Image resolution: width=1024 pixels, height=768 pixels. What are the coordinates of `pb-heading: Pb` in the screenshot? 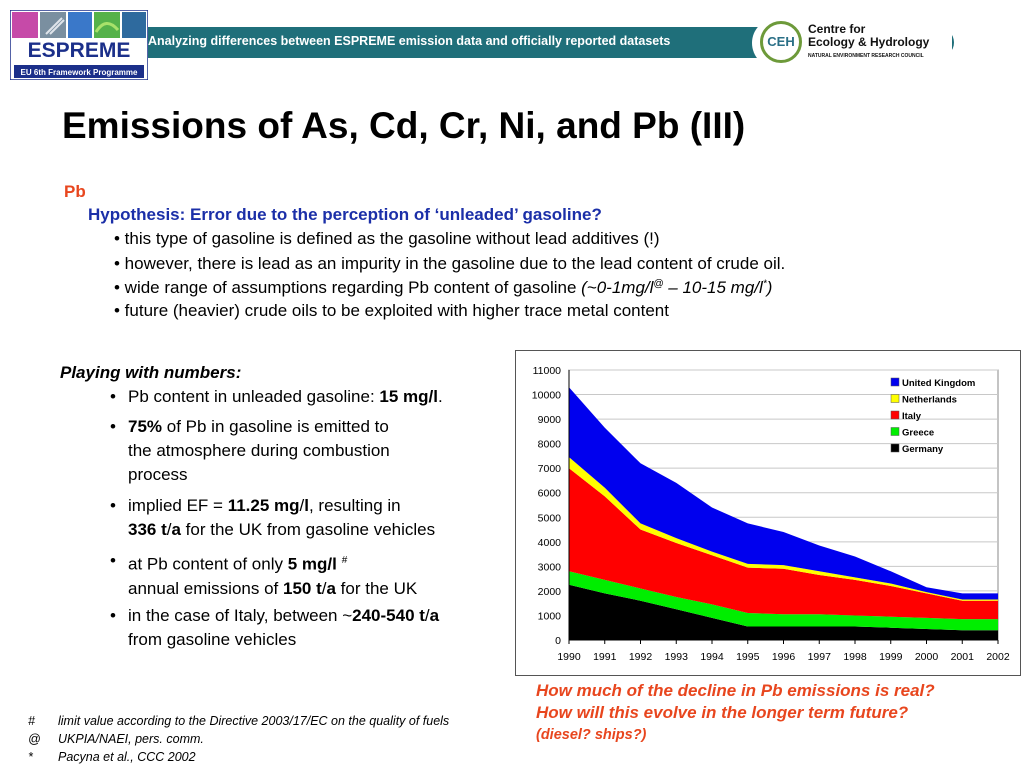 It's located at (75, 191).